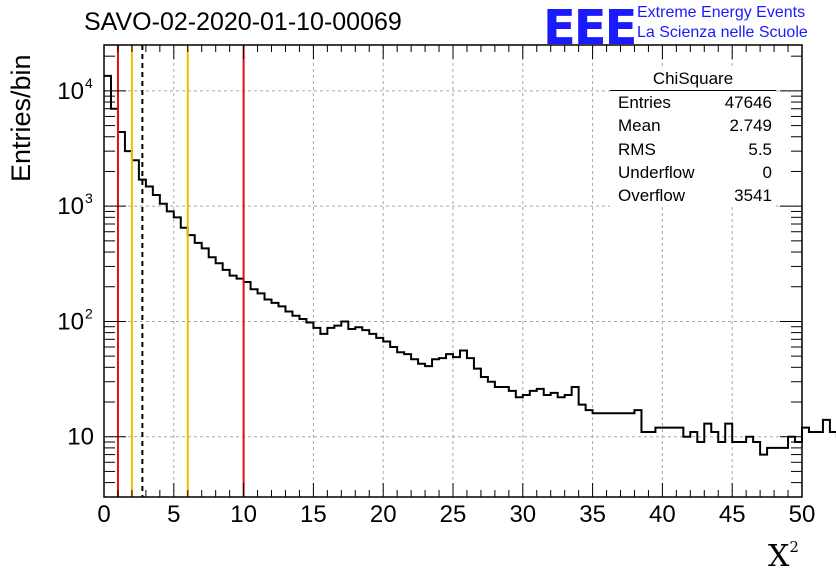 The image size is (836, 574). I want to click on stats-row: Underflow 0, so click(693, 172).